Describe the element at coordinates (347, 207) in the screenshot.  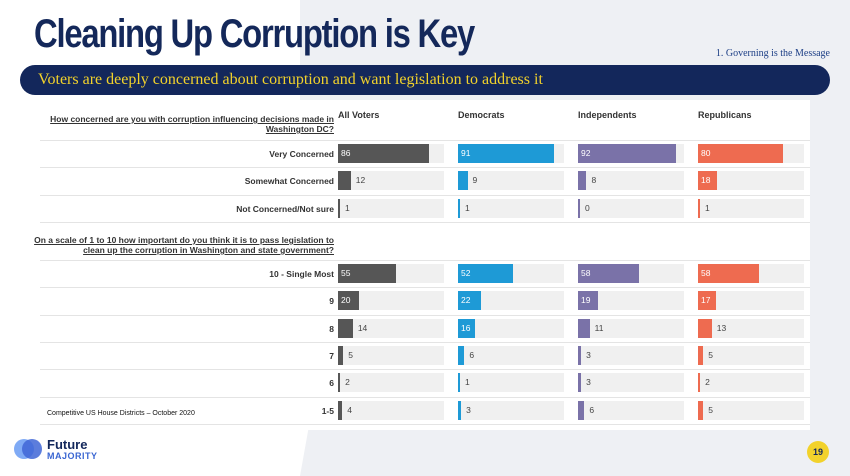
I see `value-label: 1` at that location.